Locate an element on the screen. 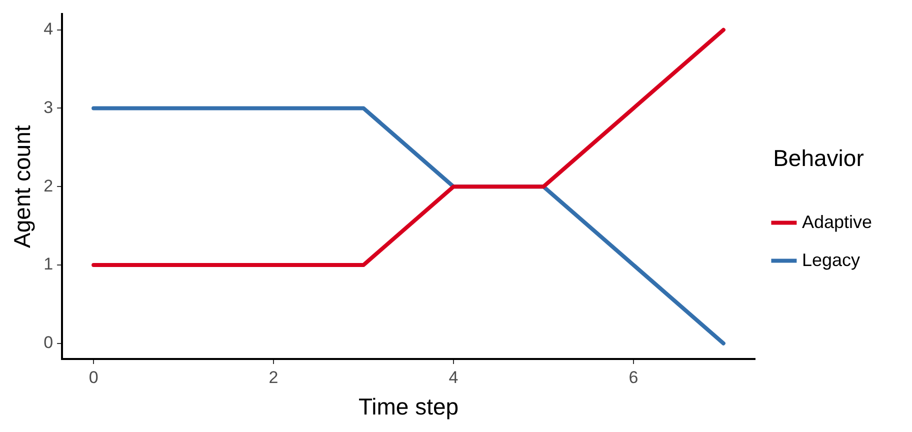  x-tick-label: 2 is located at coordinates (273, 377).